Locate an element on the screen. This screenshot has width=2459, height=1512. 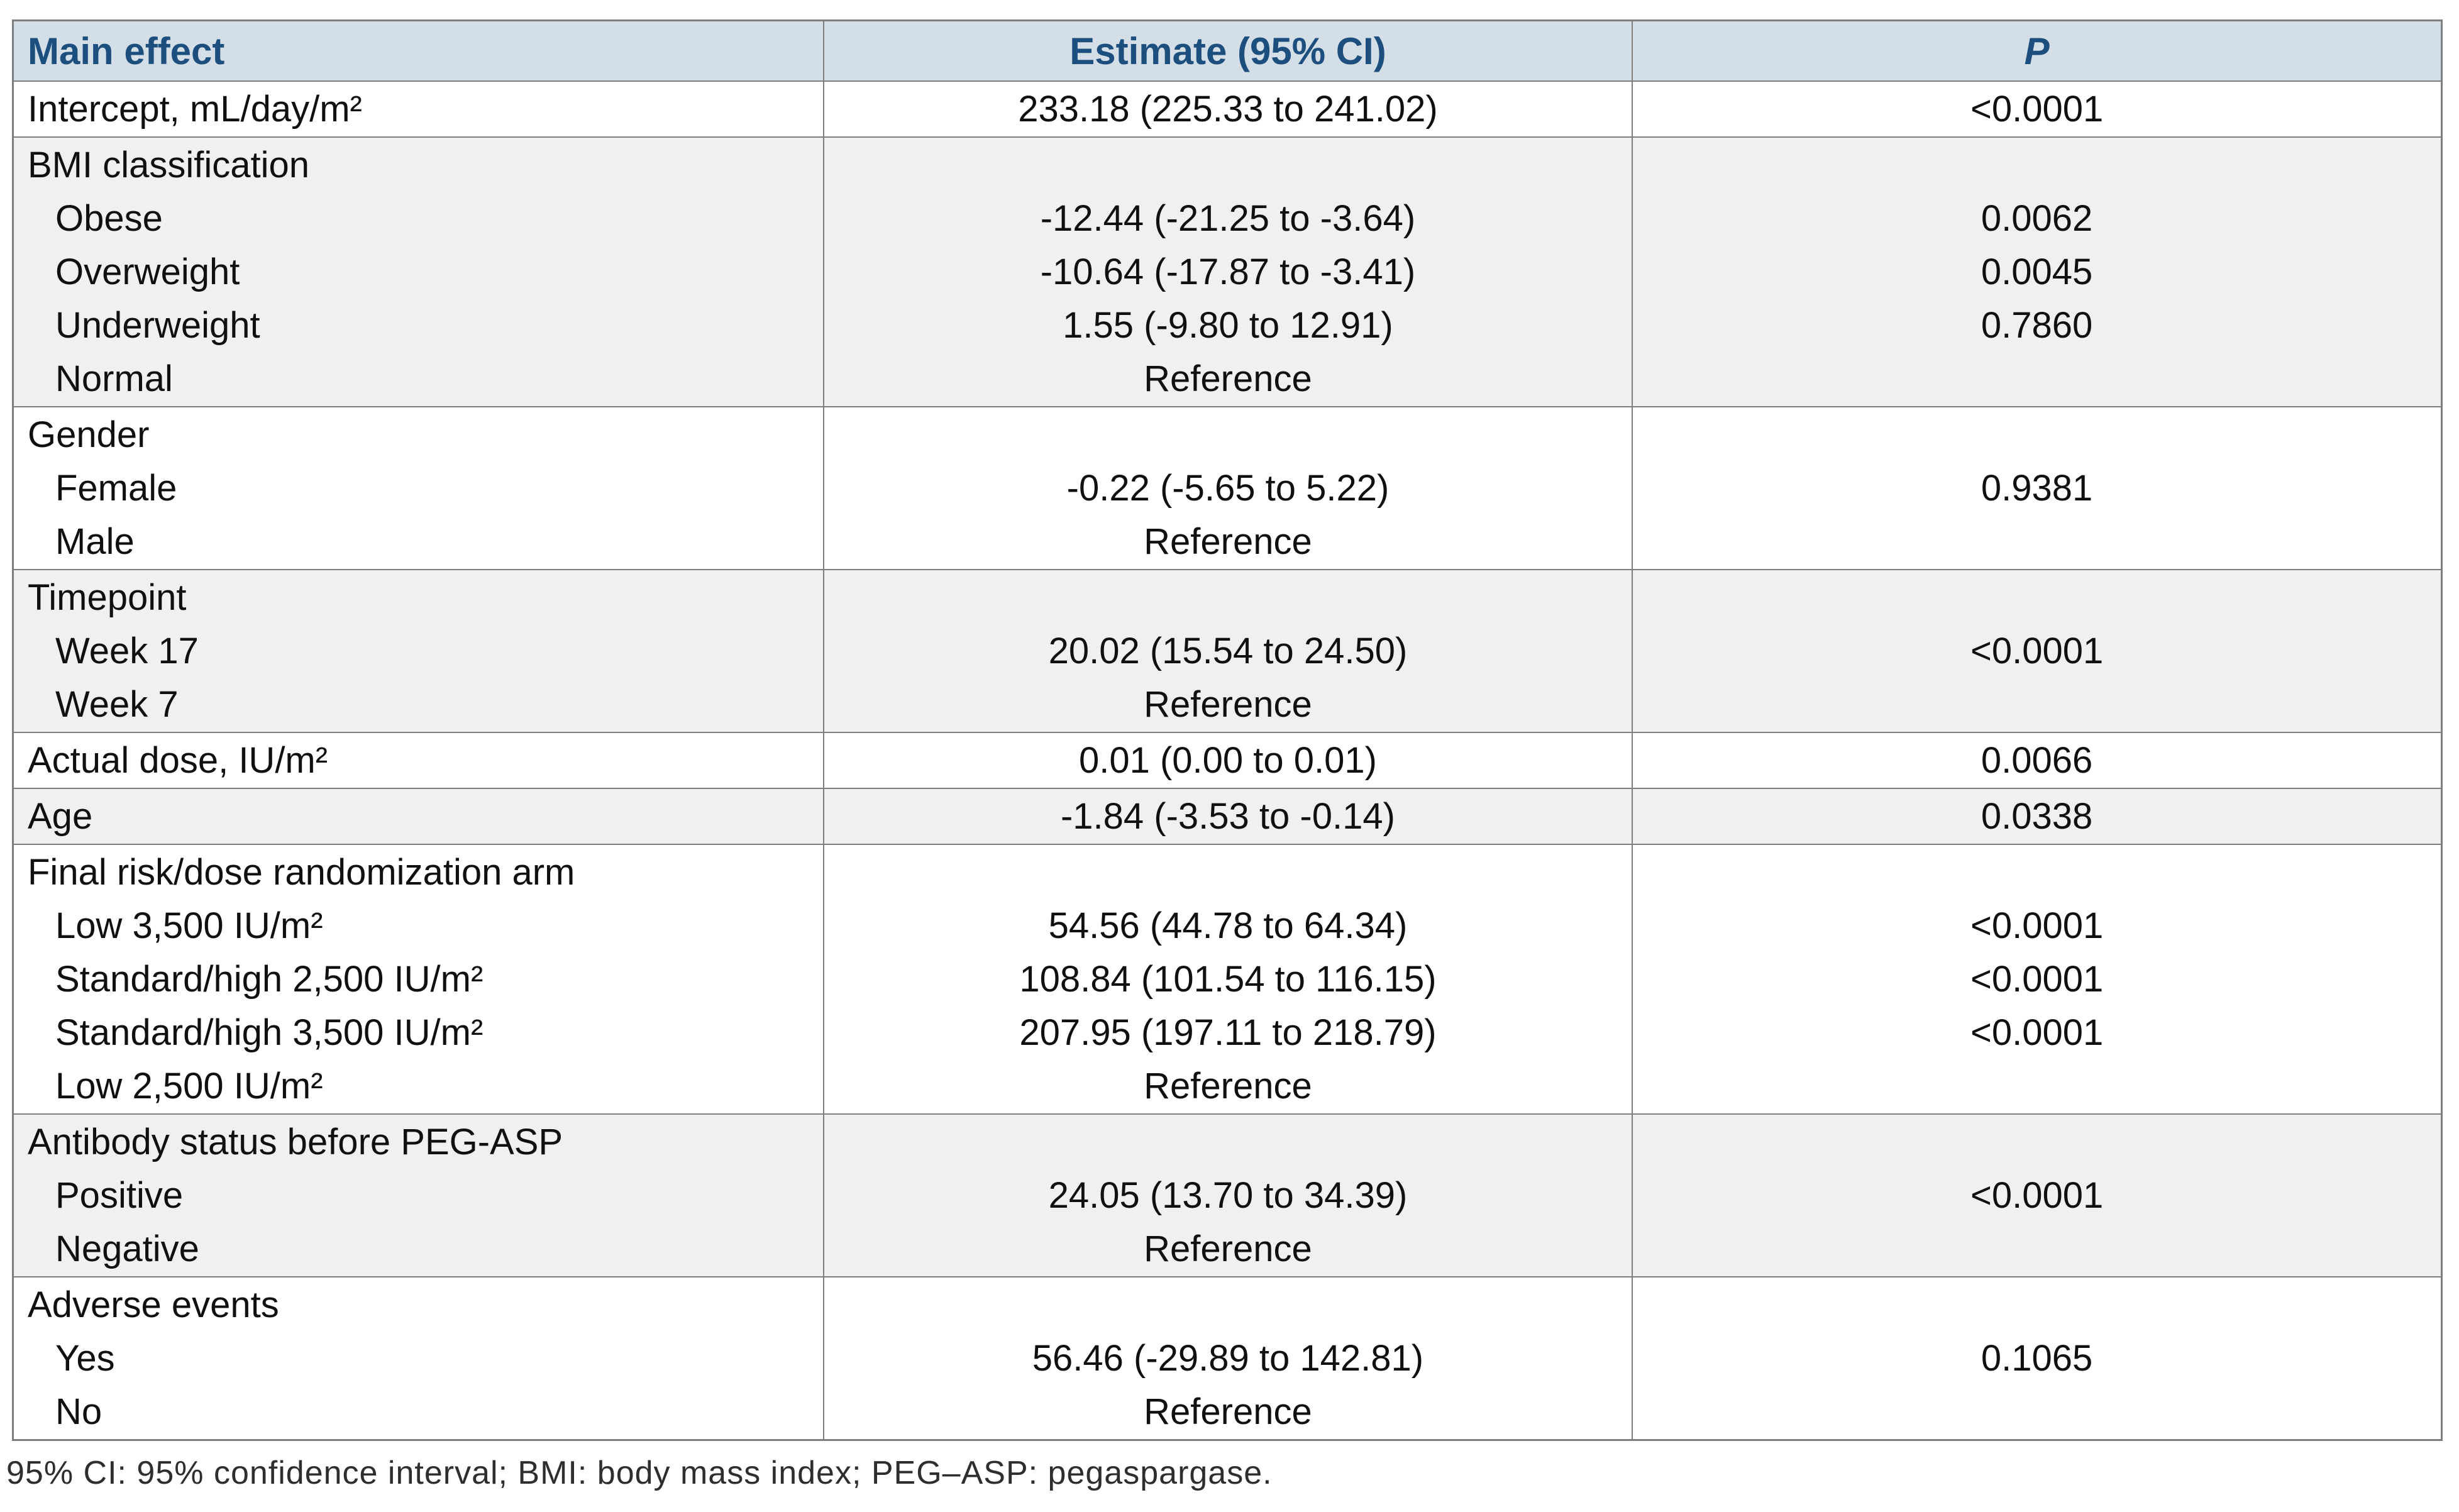
estimate-value: -1.84 (-3.53 to -0.14) is located at coordinates (1227, 817).